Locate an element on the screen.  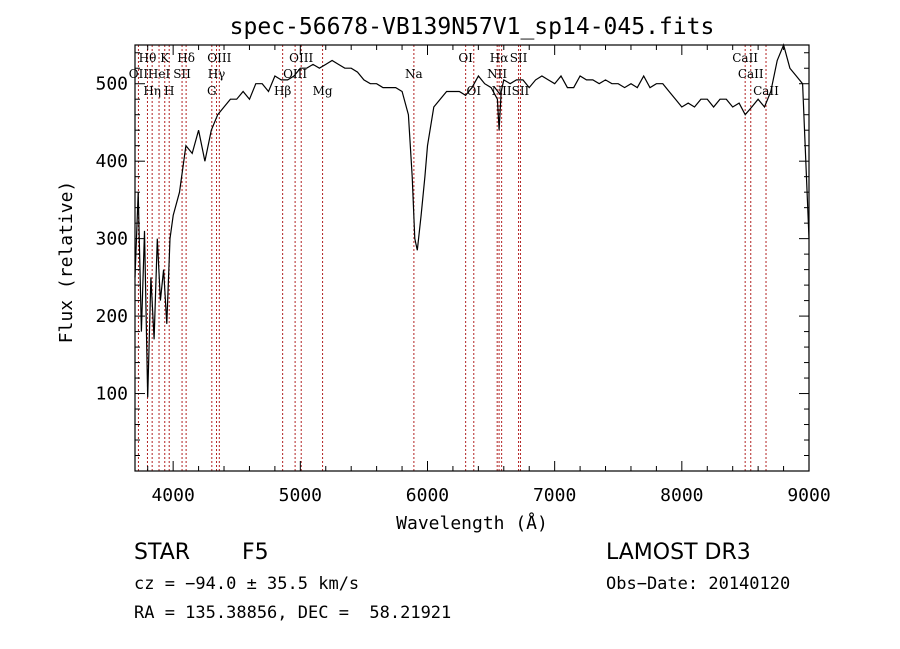
x-tick-label: 5000 is located at coordinates (300, 495).